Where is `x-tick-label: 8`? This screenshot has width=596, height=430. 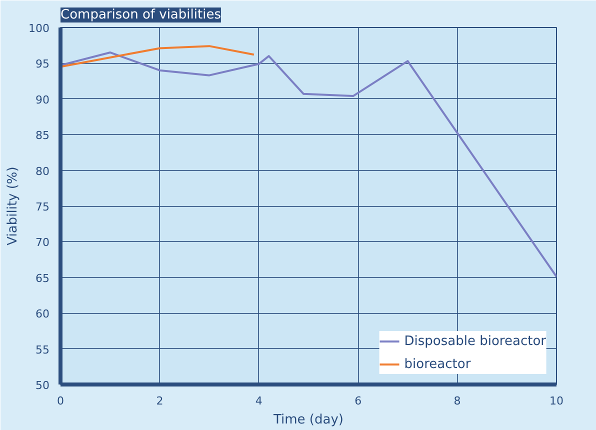 x-tick-label: 8 is located at coordinates (457, 401).